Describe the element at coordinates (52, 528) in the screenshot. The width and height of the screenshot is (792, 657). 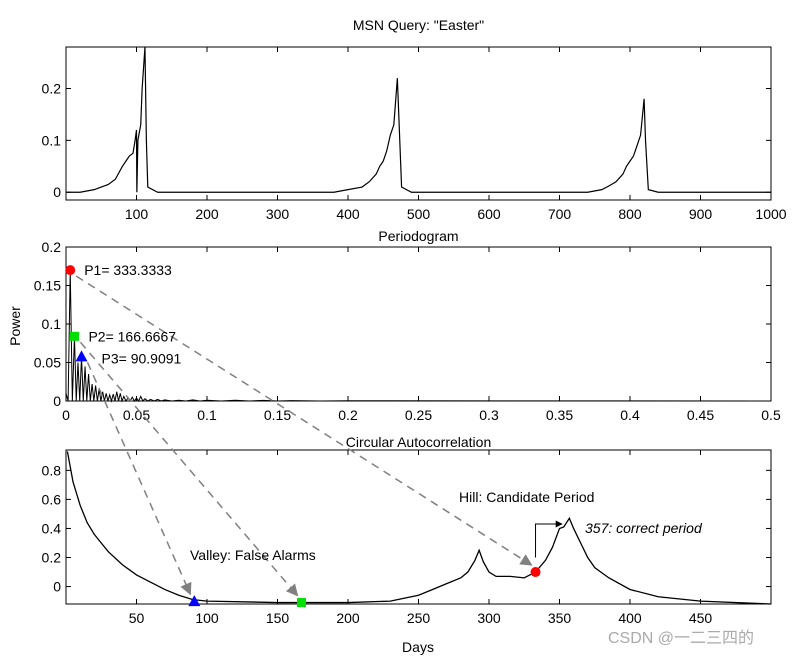
I see `y-tick-label: 0.4` at that location.